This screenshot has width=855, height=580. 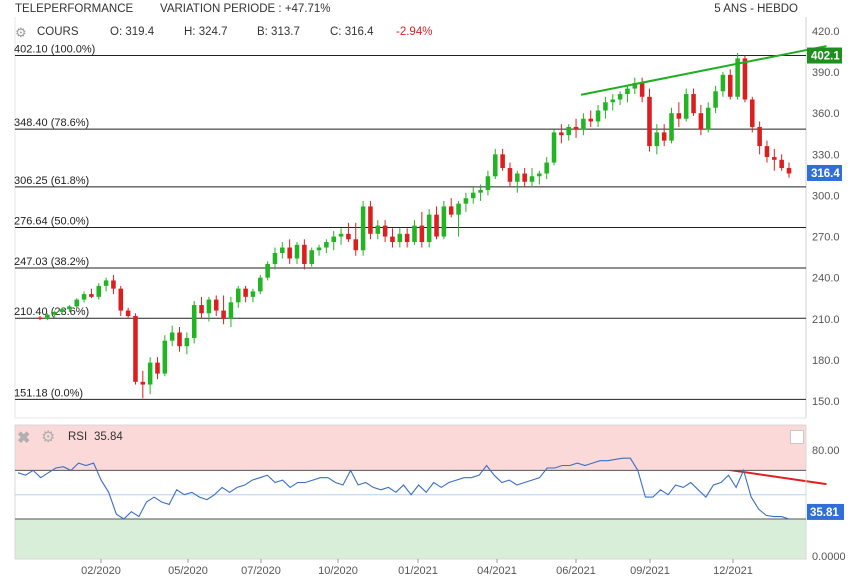 What do you see at coordinates (261, 571) in the screenshot?
I see `time-axis-tick-label: 07/2020` at bounding box center [261, 571].